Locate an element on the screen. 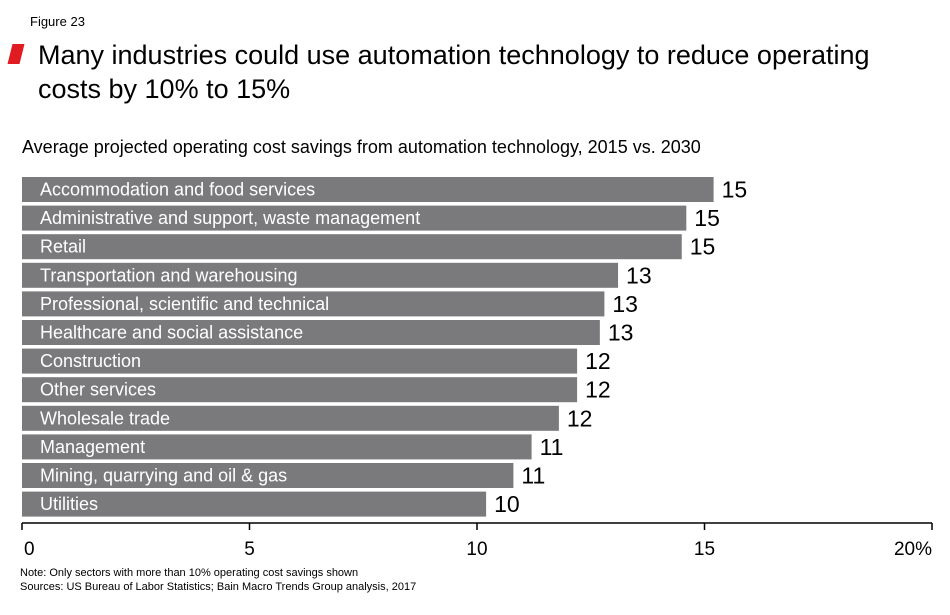 This screenshot has height=615, width=950. x-tick-label: 20% is located at coordinates (913, 549).